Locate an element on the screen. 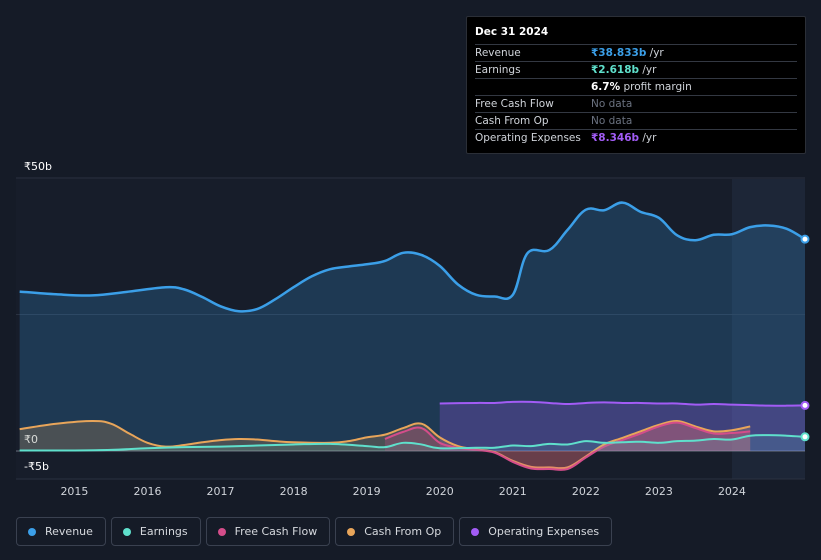 The height and width of the screenshot is (560, 821). tooltip-row-label: Cash From Op is located at coordinates (512, 121).